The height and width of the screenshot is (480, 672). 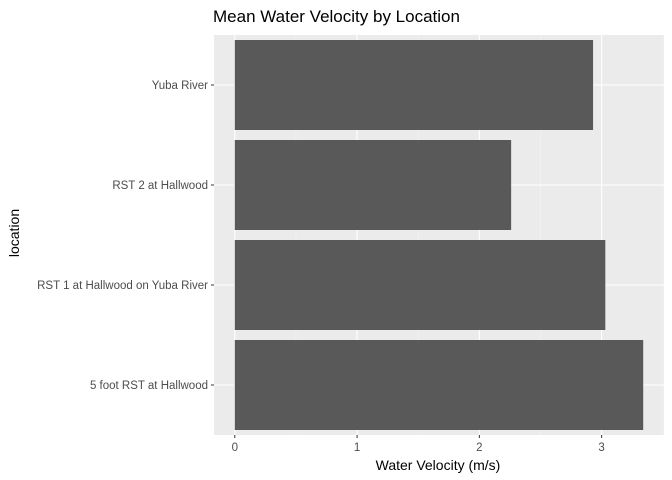 I want to click on y-tick-label: 5 foot RST at Hallwood, so click(x=149, y=386).